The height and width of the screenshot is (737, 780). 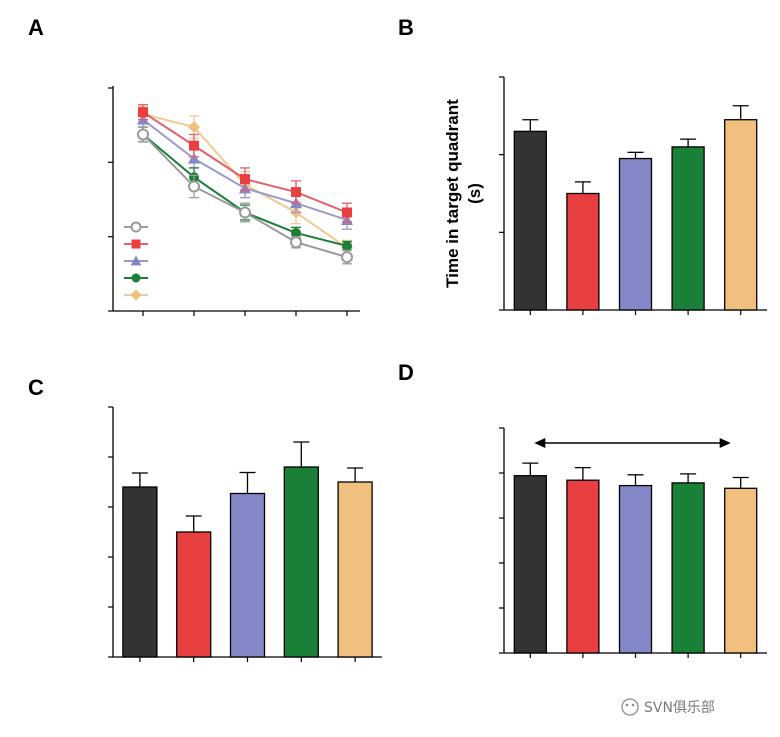 What do you see at coordinates (725, 443) in the screenshot?
I see `arrow-head-right` at bounding box center [725, 443].